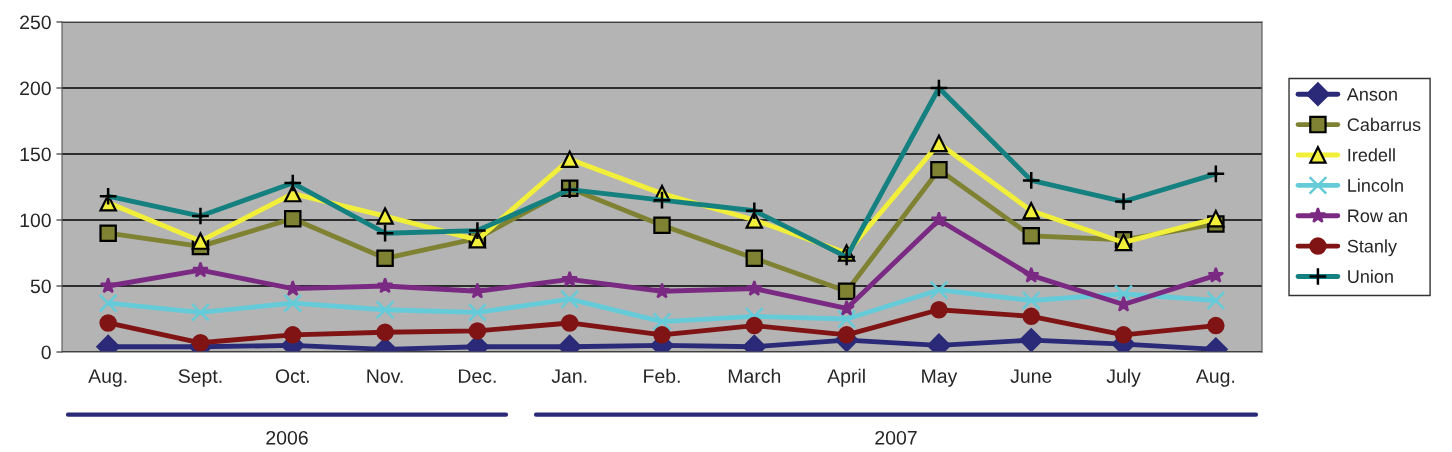 The height and width of the screenshot is (452, 1452). What do you see at coordinates (940, 378) in the screenshot?
I see `x-tick-label: May` at bounding box center [940, 378].